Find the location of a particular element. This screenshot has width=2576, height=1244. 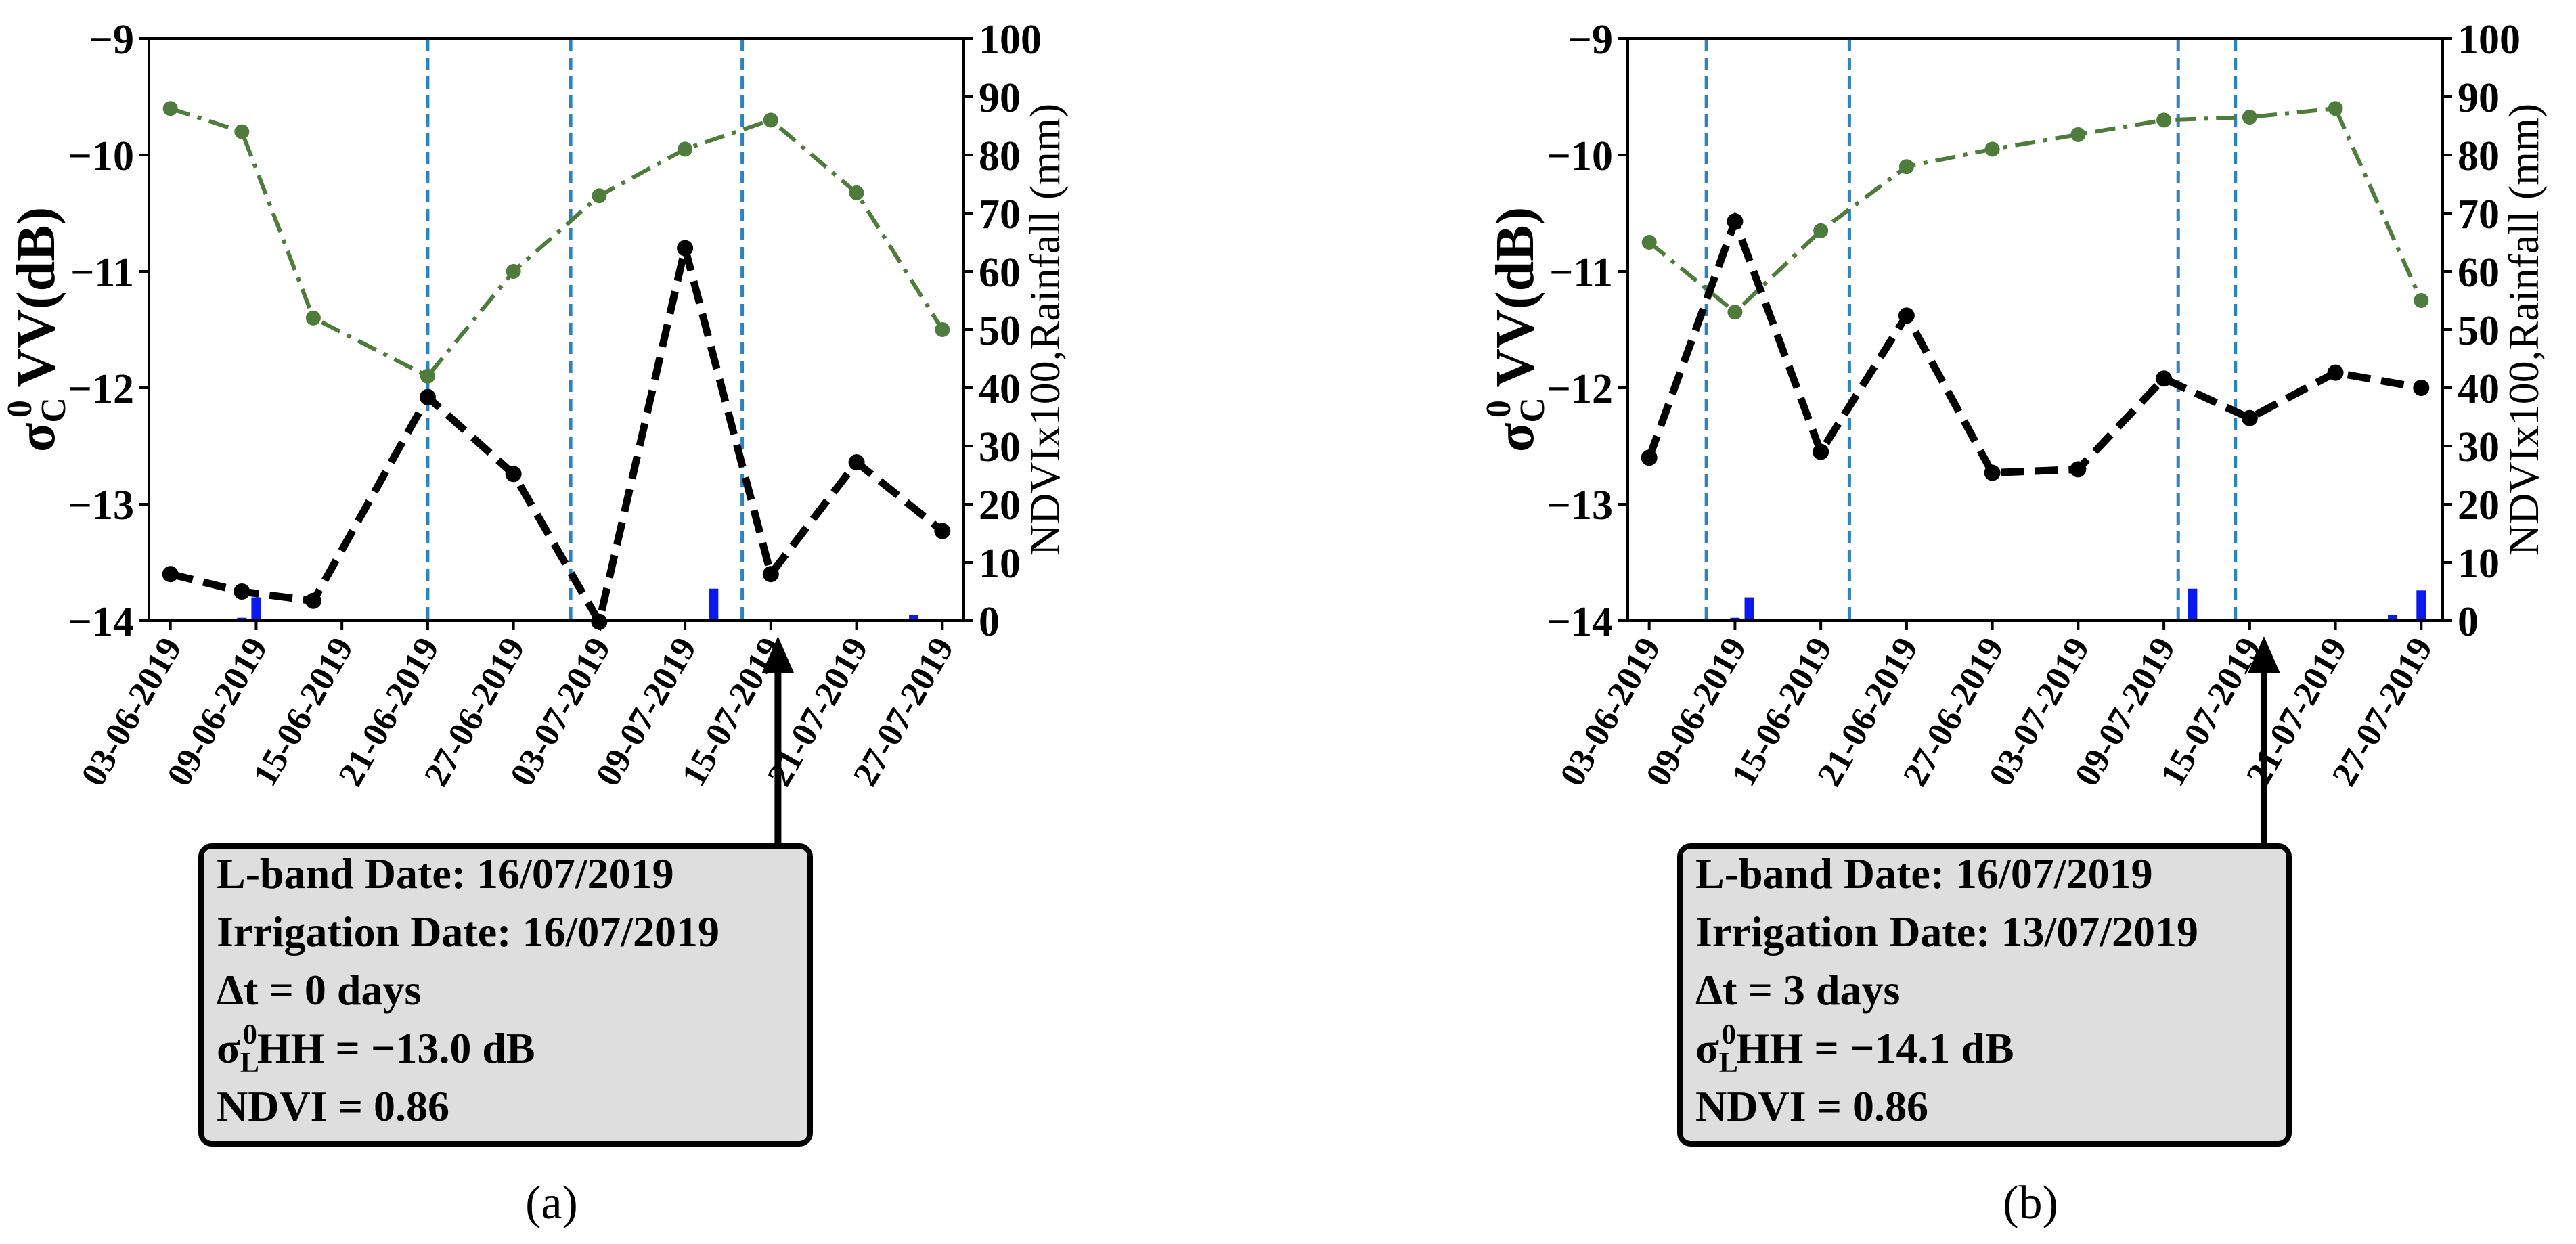

annotation-sigma-hh: σL0HH = −13.0 dB is located at coordinates (376, 1049).